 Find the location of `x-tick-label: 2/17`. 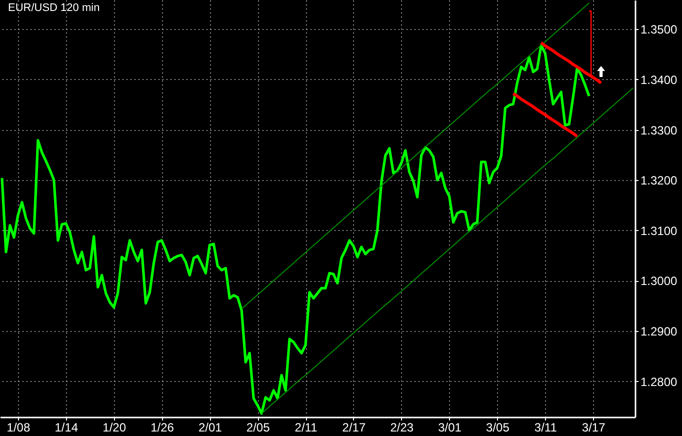

x-tick-label: 2/17 is located at coordinates (354, 427).